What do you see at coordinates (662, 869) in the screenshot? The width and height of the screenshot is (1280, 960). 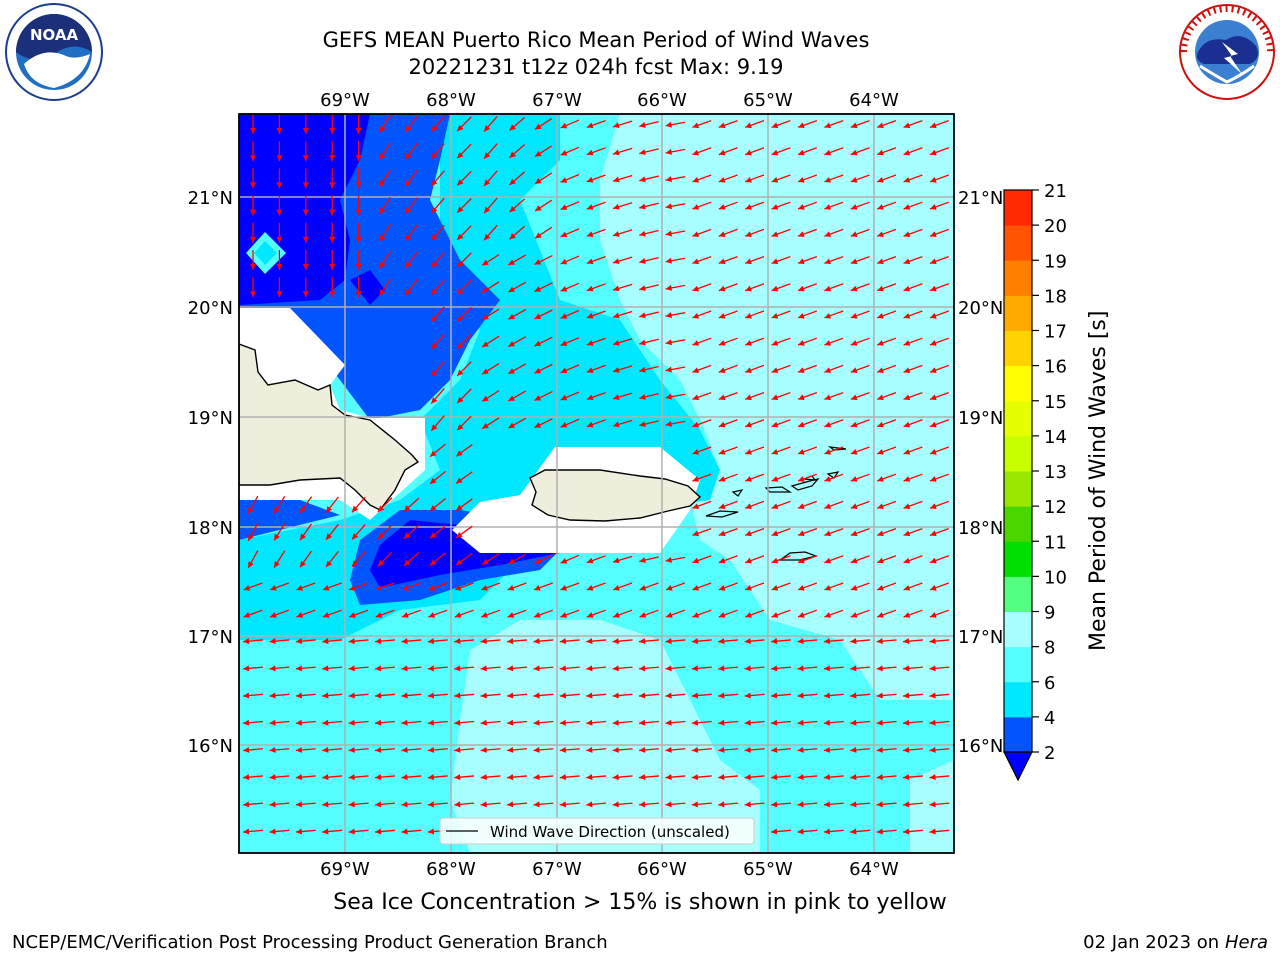 I see `lon-label-bottom: 66°W` at bounding box center [662, 869].